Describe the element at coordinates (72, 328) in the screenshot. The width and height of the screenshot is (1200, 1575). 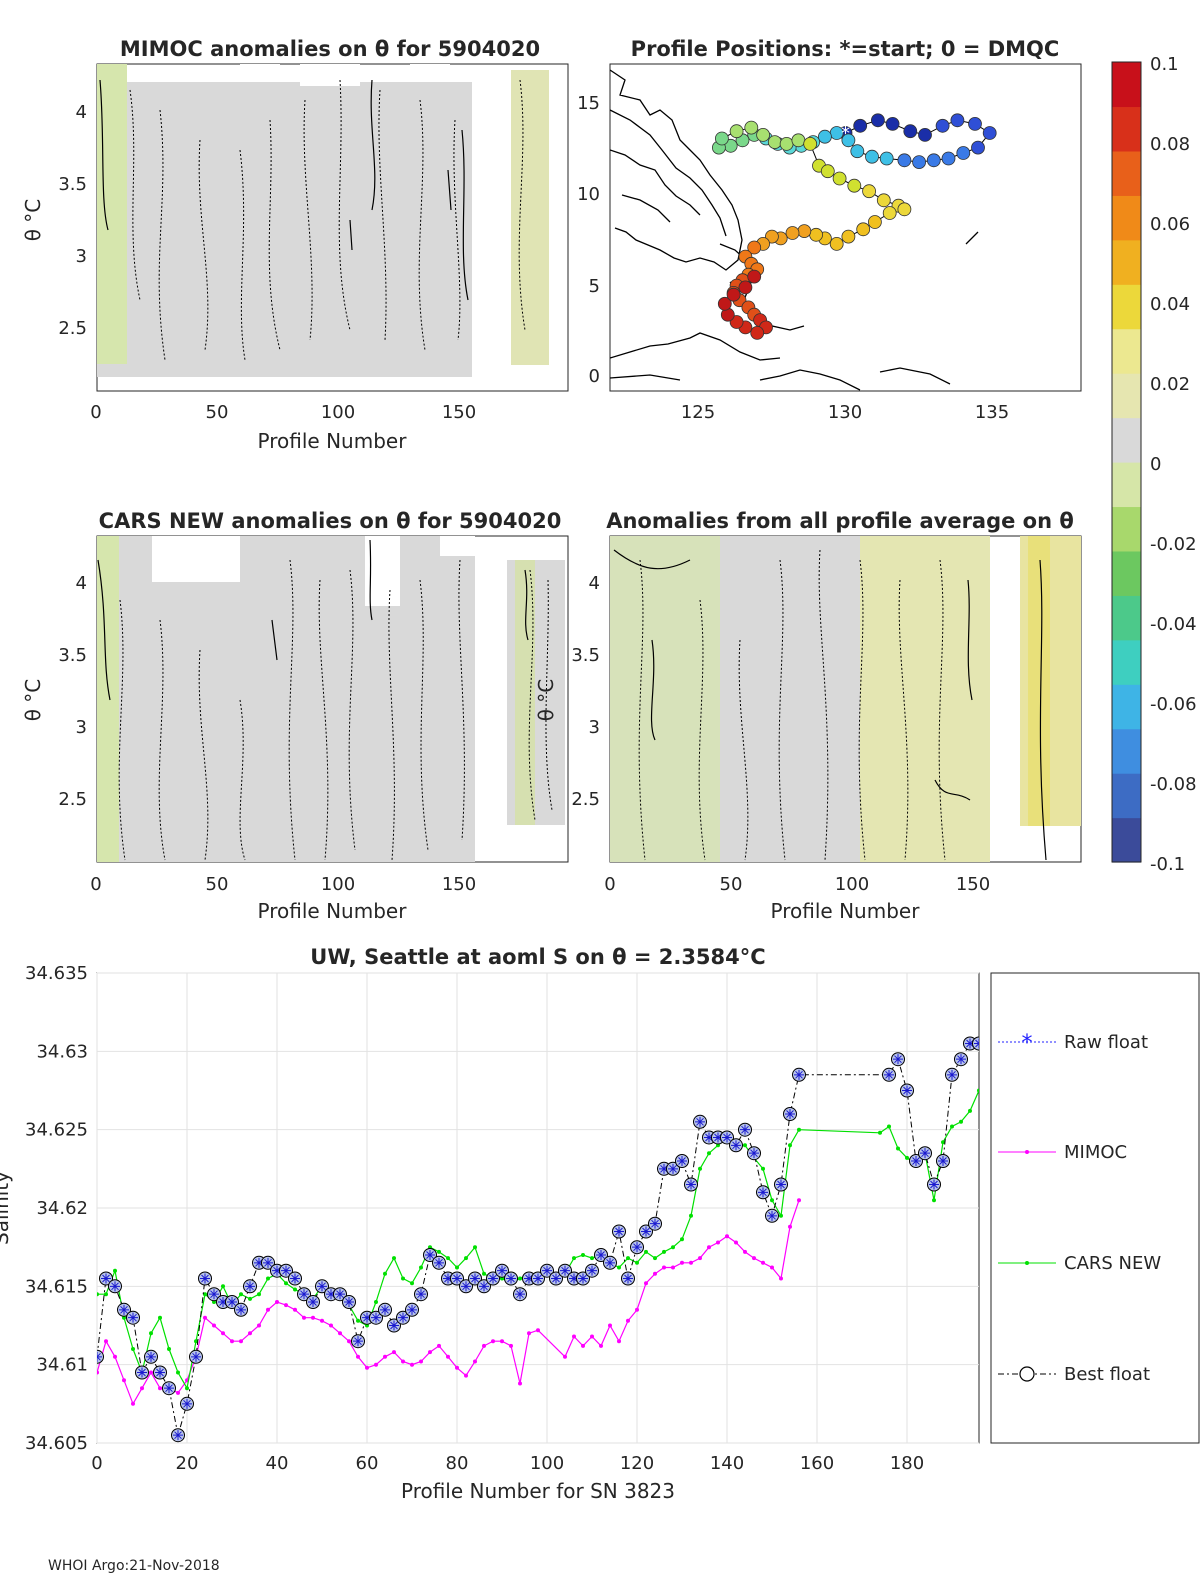
I see `mimoc-ytick: 2.5` at that location.